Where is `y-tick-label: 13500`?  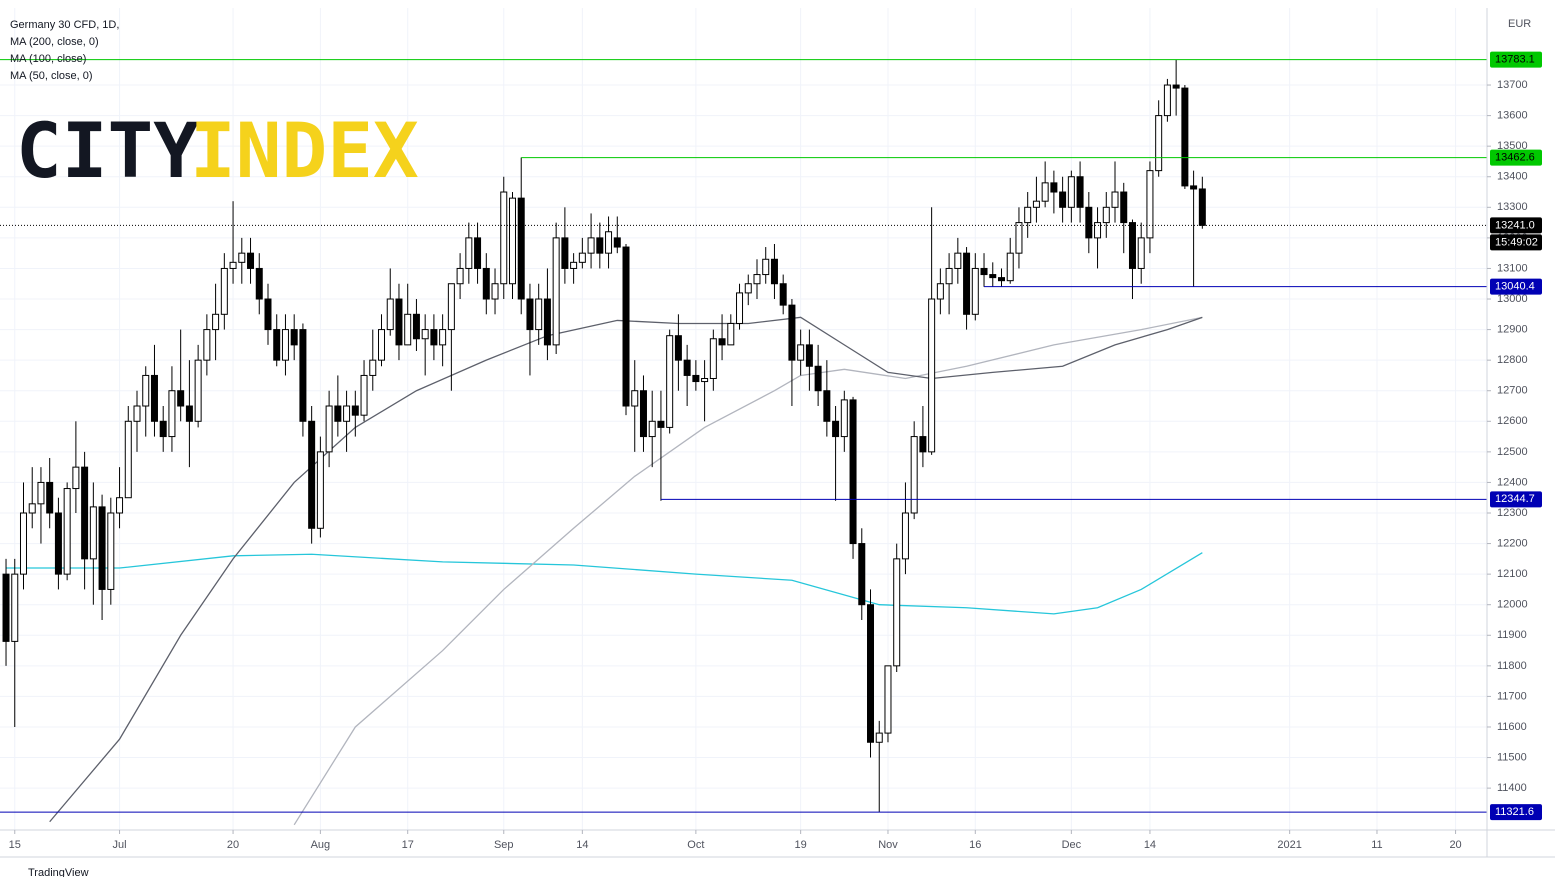 y-tick-label: 13500 is located at coordinates (1512, 146).